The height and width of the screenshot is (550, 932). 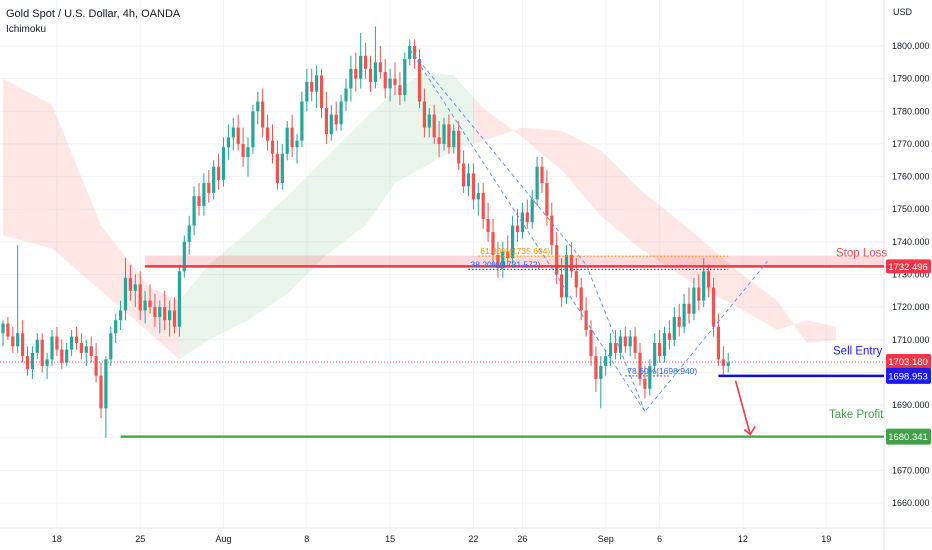 What do you see at coordinates (26, 29) in the screenshot?
I see `indicator-label: Ichimoku` at bounding box center [26, 29].